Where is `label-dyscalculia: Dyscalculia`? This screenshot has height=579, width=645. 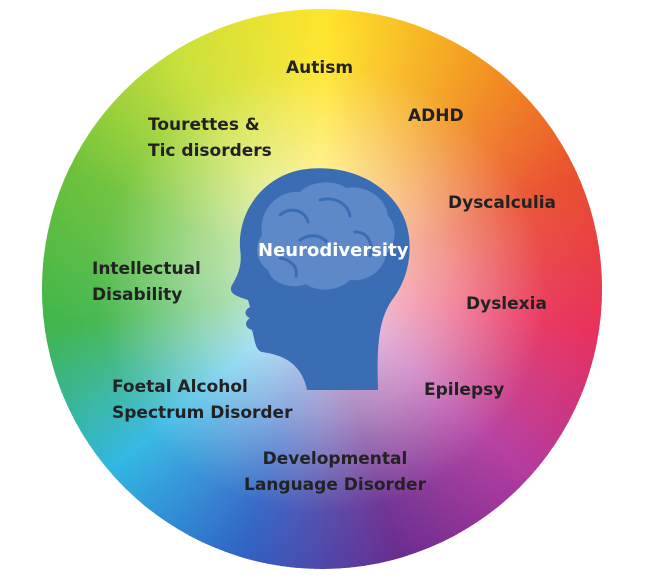
label-dyscalculia: Dyscalculia is located at coordinates (502, 203).